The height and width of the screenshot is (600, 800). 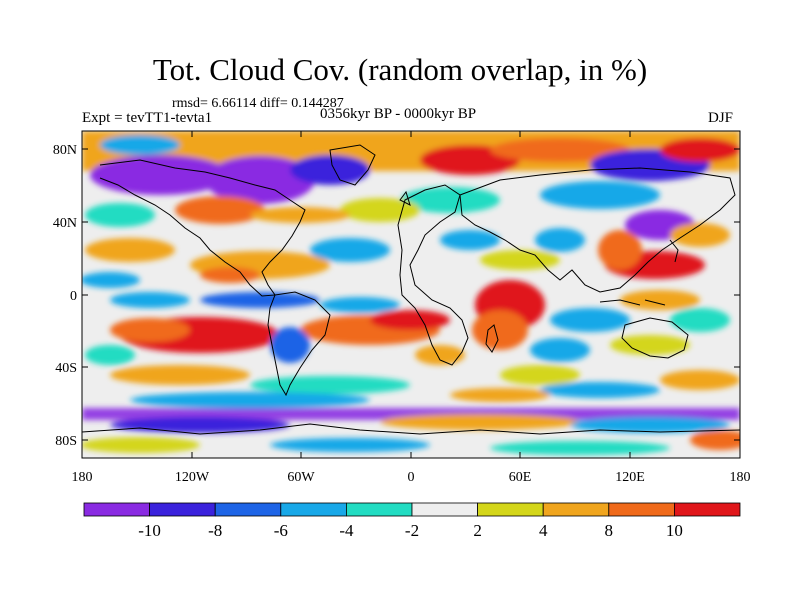 I want to click on lon-label-180e: 180, so click(x=740, y=477).